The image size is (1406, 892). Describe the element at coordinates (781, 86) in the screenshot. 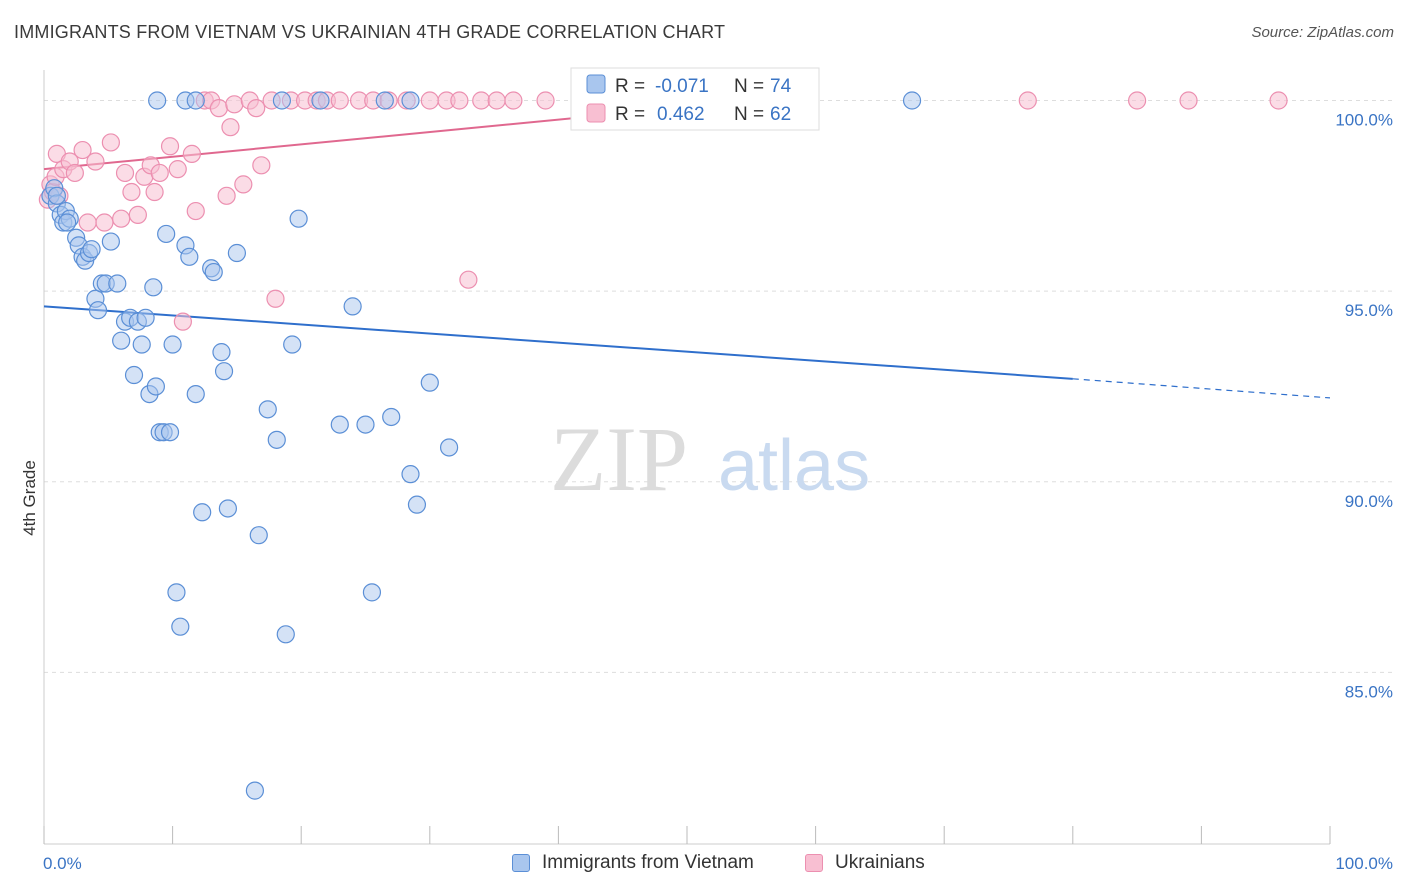

I see `stats-n-value-blue: 74` at that location.